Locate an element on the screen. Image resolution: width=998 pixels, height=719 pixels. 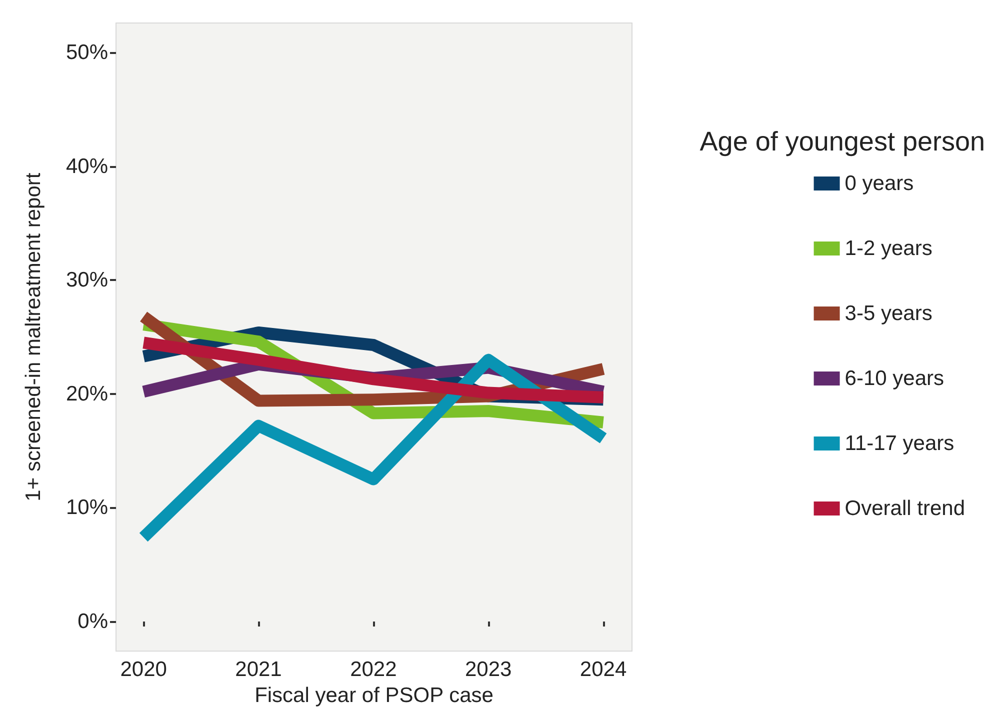
legend-label: 11-17 years is located at coordinates (899, 443).